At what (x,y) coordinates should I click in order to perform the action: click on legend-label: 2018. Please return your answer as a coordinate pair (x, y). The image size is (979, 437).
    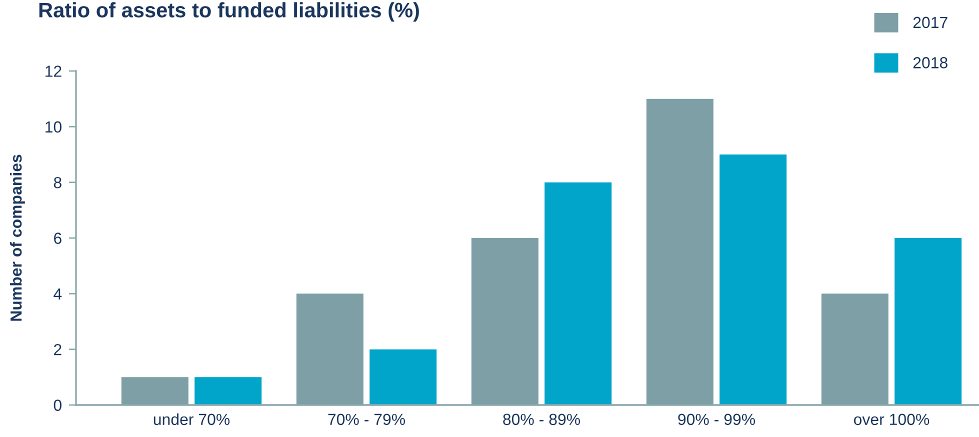
    Looking at the image, I should click on (930, 62).